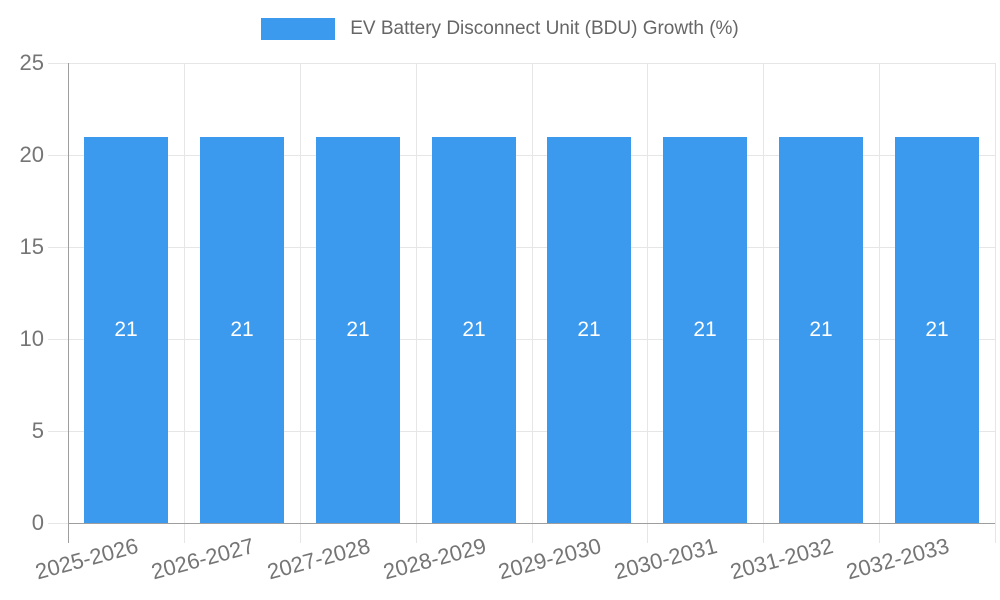 This screenshot has width=1000, height=600. I want to click on bar-2027-2028, so click(358, 330).